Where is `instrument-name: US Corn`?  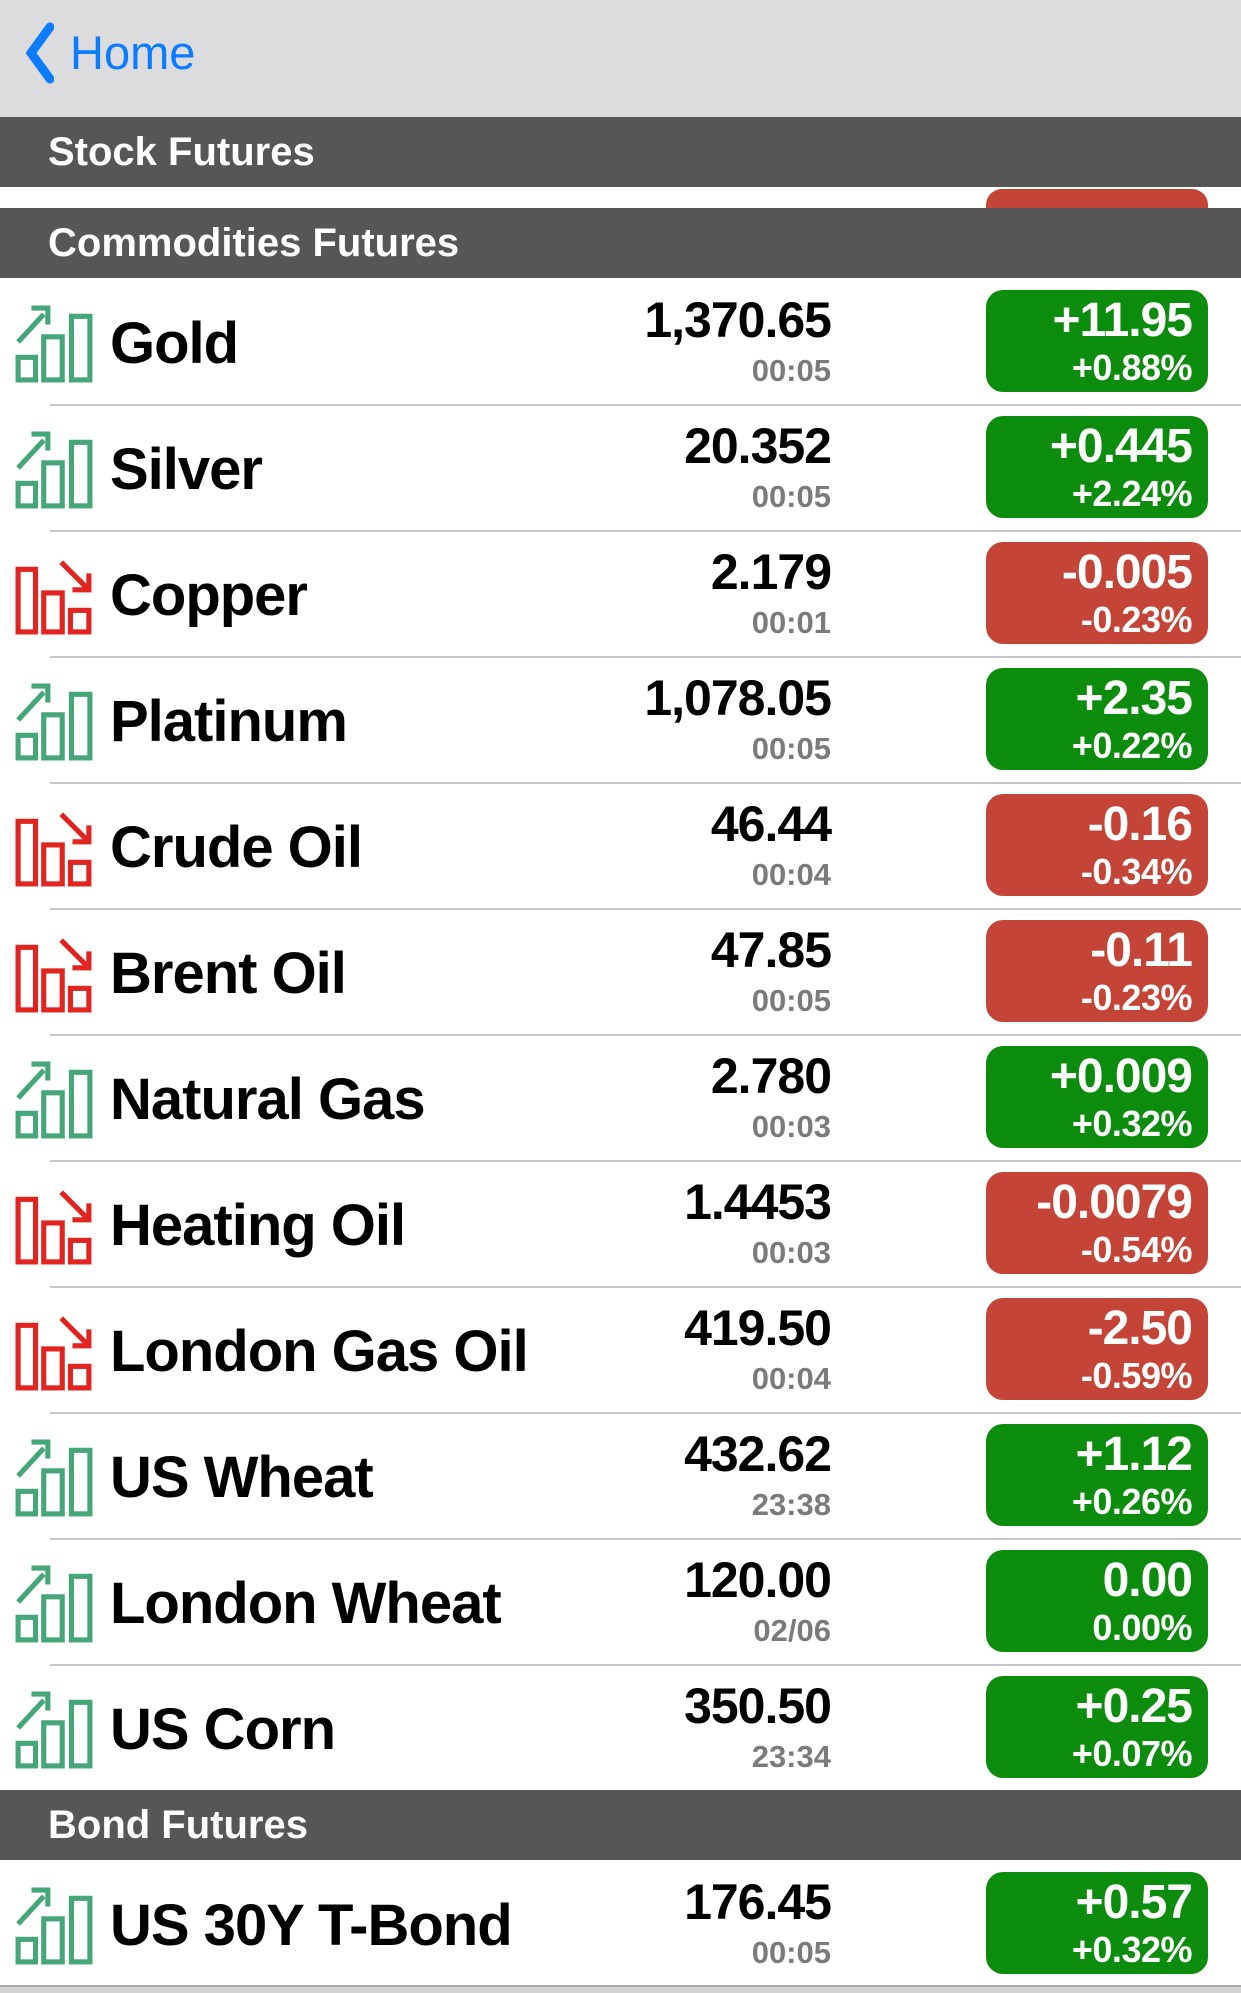 instrument-name: US Corn is located at coordinates (223, 1730).